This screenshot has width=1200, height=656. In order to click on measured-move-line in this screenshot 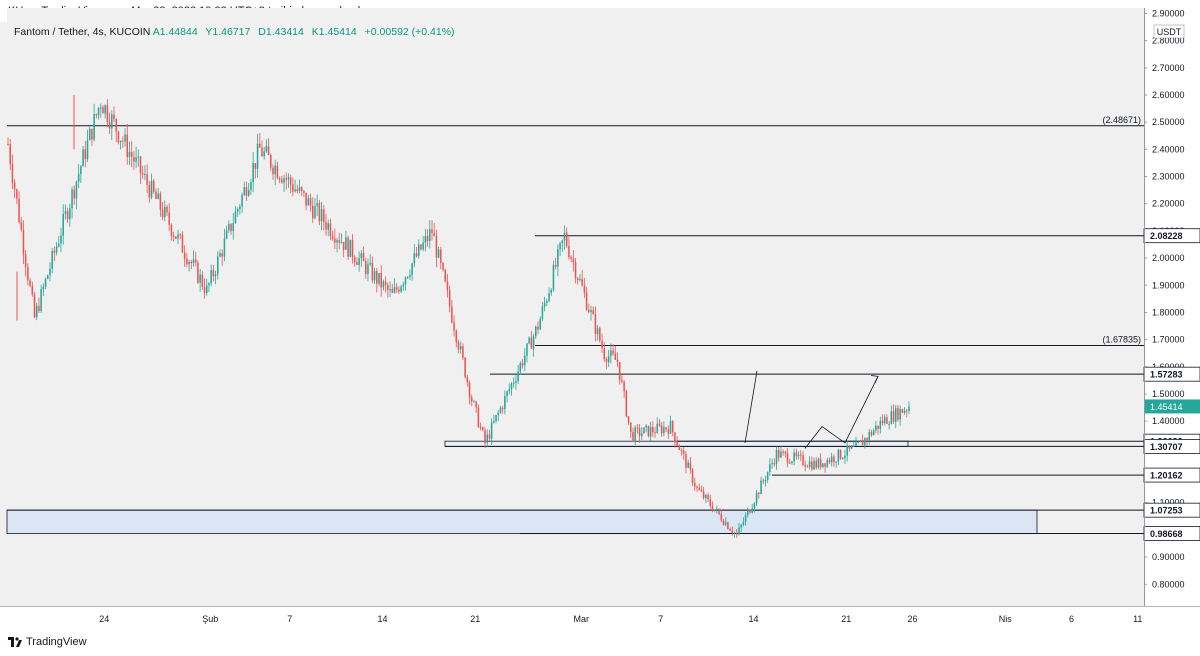, I will do `click(751, 406)`.